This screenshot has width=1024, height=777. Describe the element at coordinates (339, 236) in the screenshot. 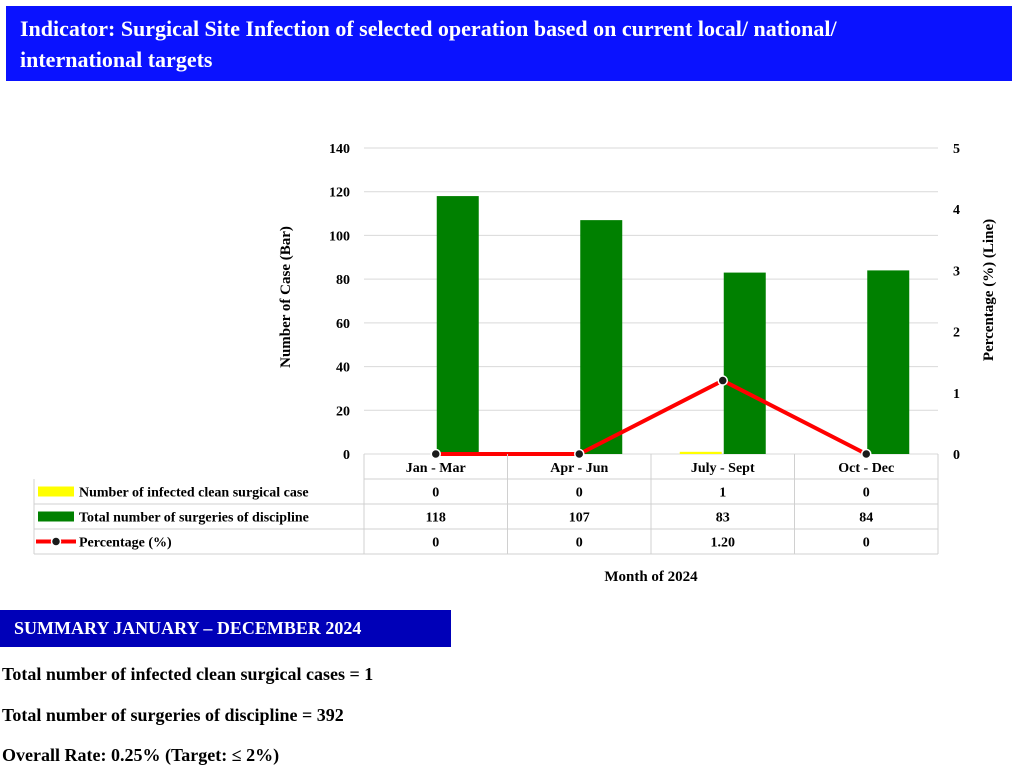

I see `left-tick-label: 100` at that location.